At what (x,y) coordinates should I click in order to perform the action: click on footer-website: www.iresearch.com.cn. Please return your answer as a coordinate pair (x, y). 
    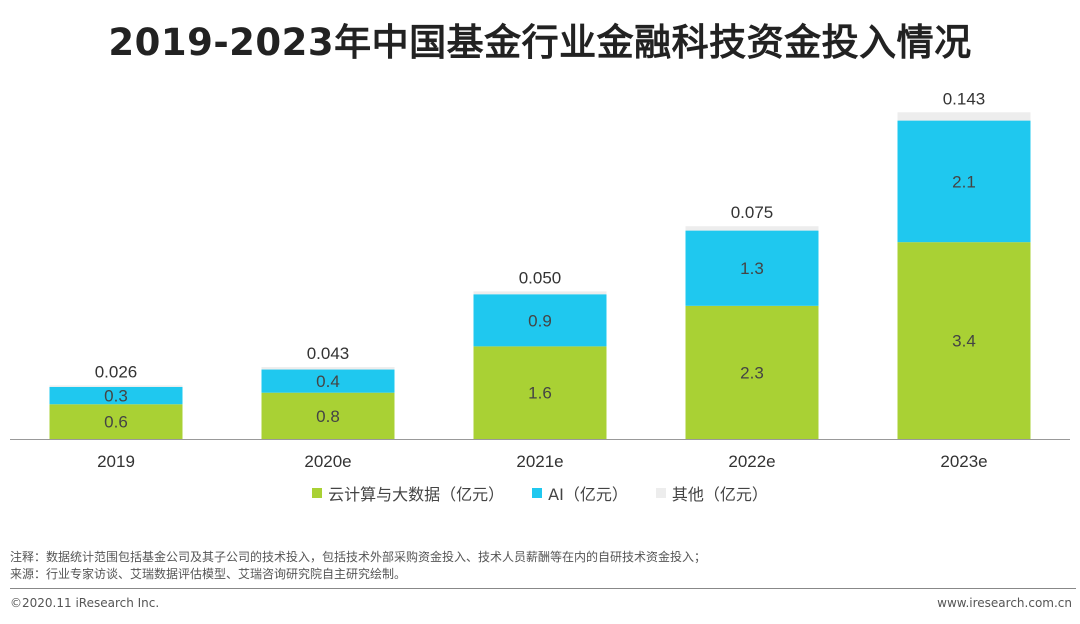
    Looking at the image, I should click on (1004, 603).